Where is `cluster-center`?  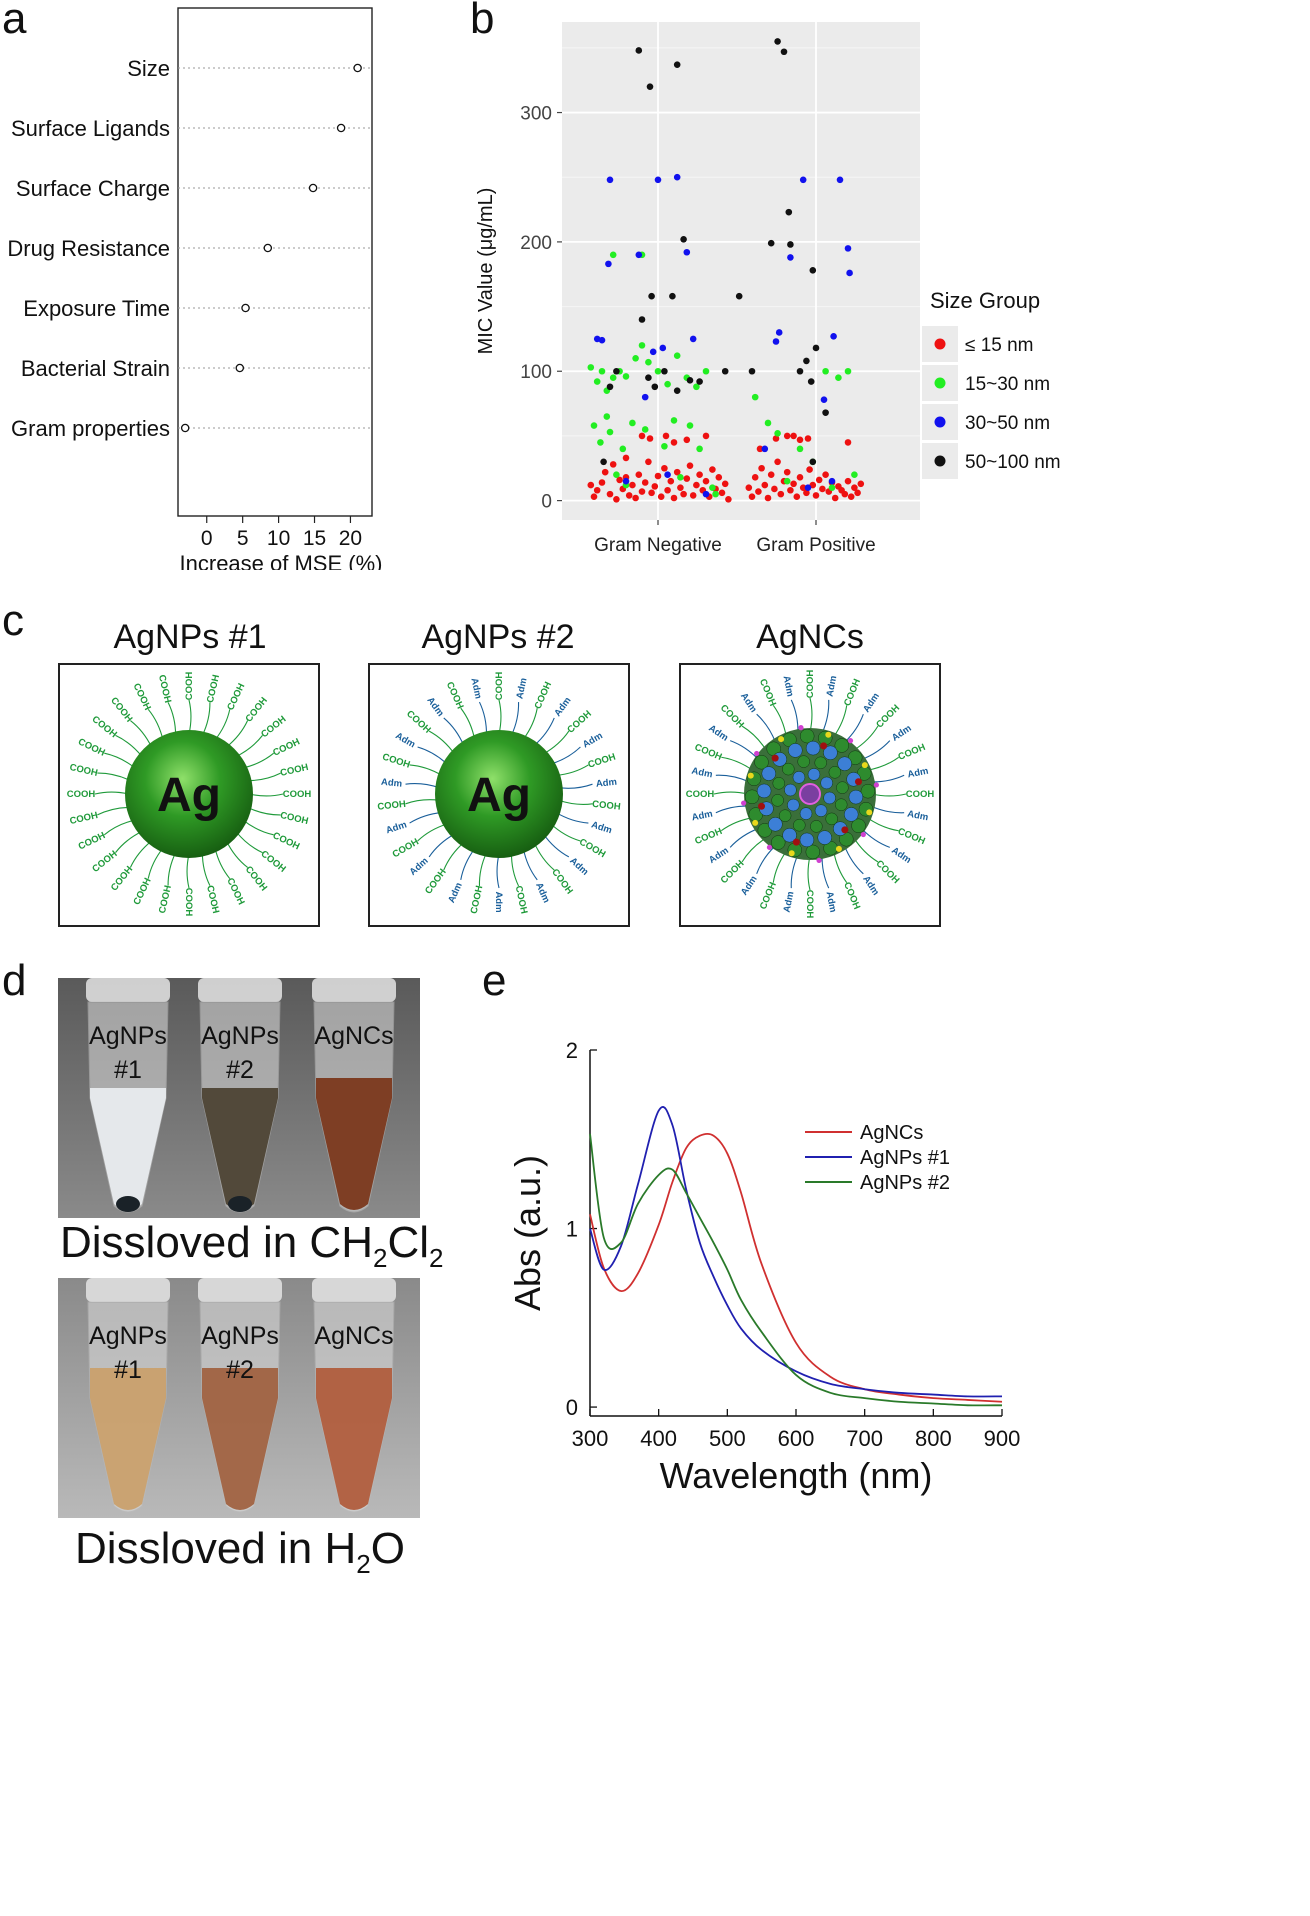
cluster-center is located at coordinates (810, 794).